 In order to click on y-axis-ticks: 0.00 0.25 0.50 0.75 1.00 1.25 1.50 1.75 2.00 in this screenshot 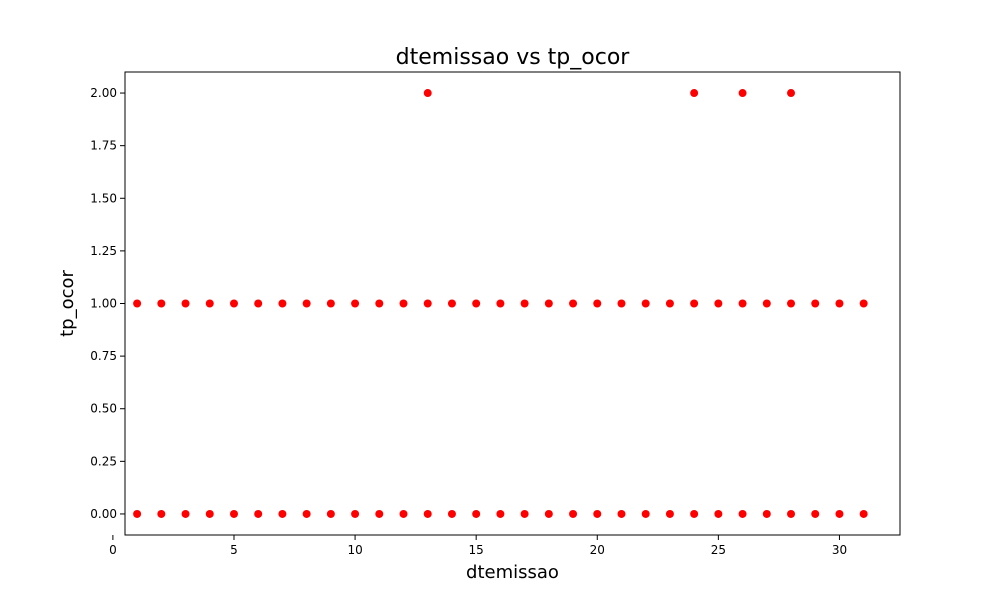, I will do `click(107, 303)`.